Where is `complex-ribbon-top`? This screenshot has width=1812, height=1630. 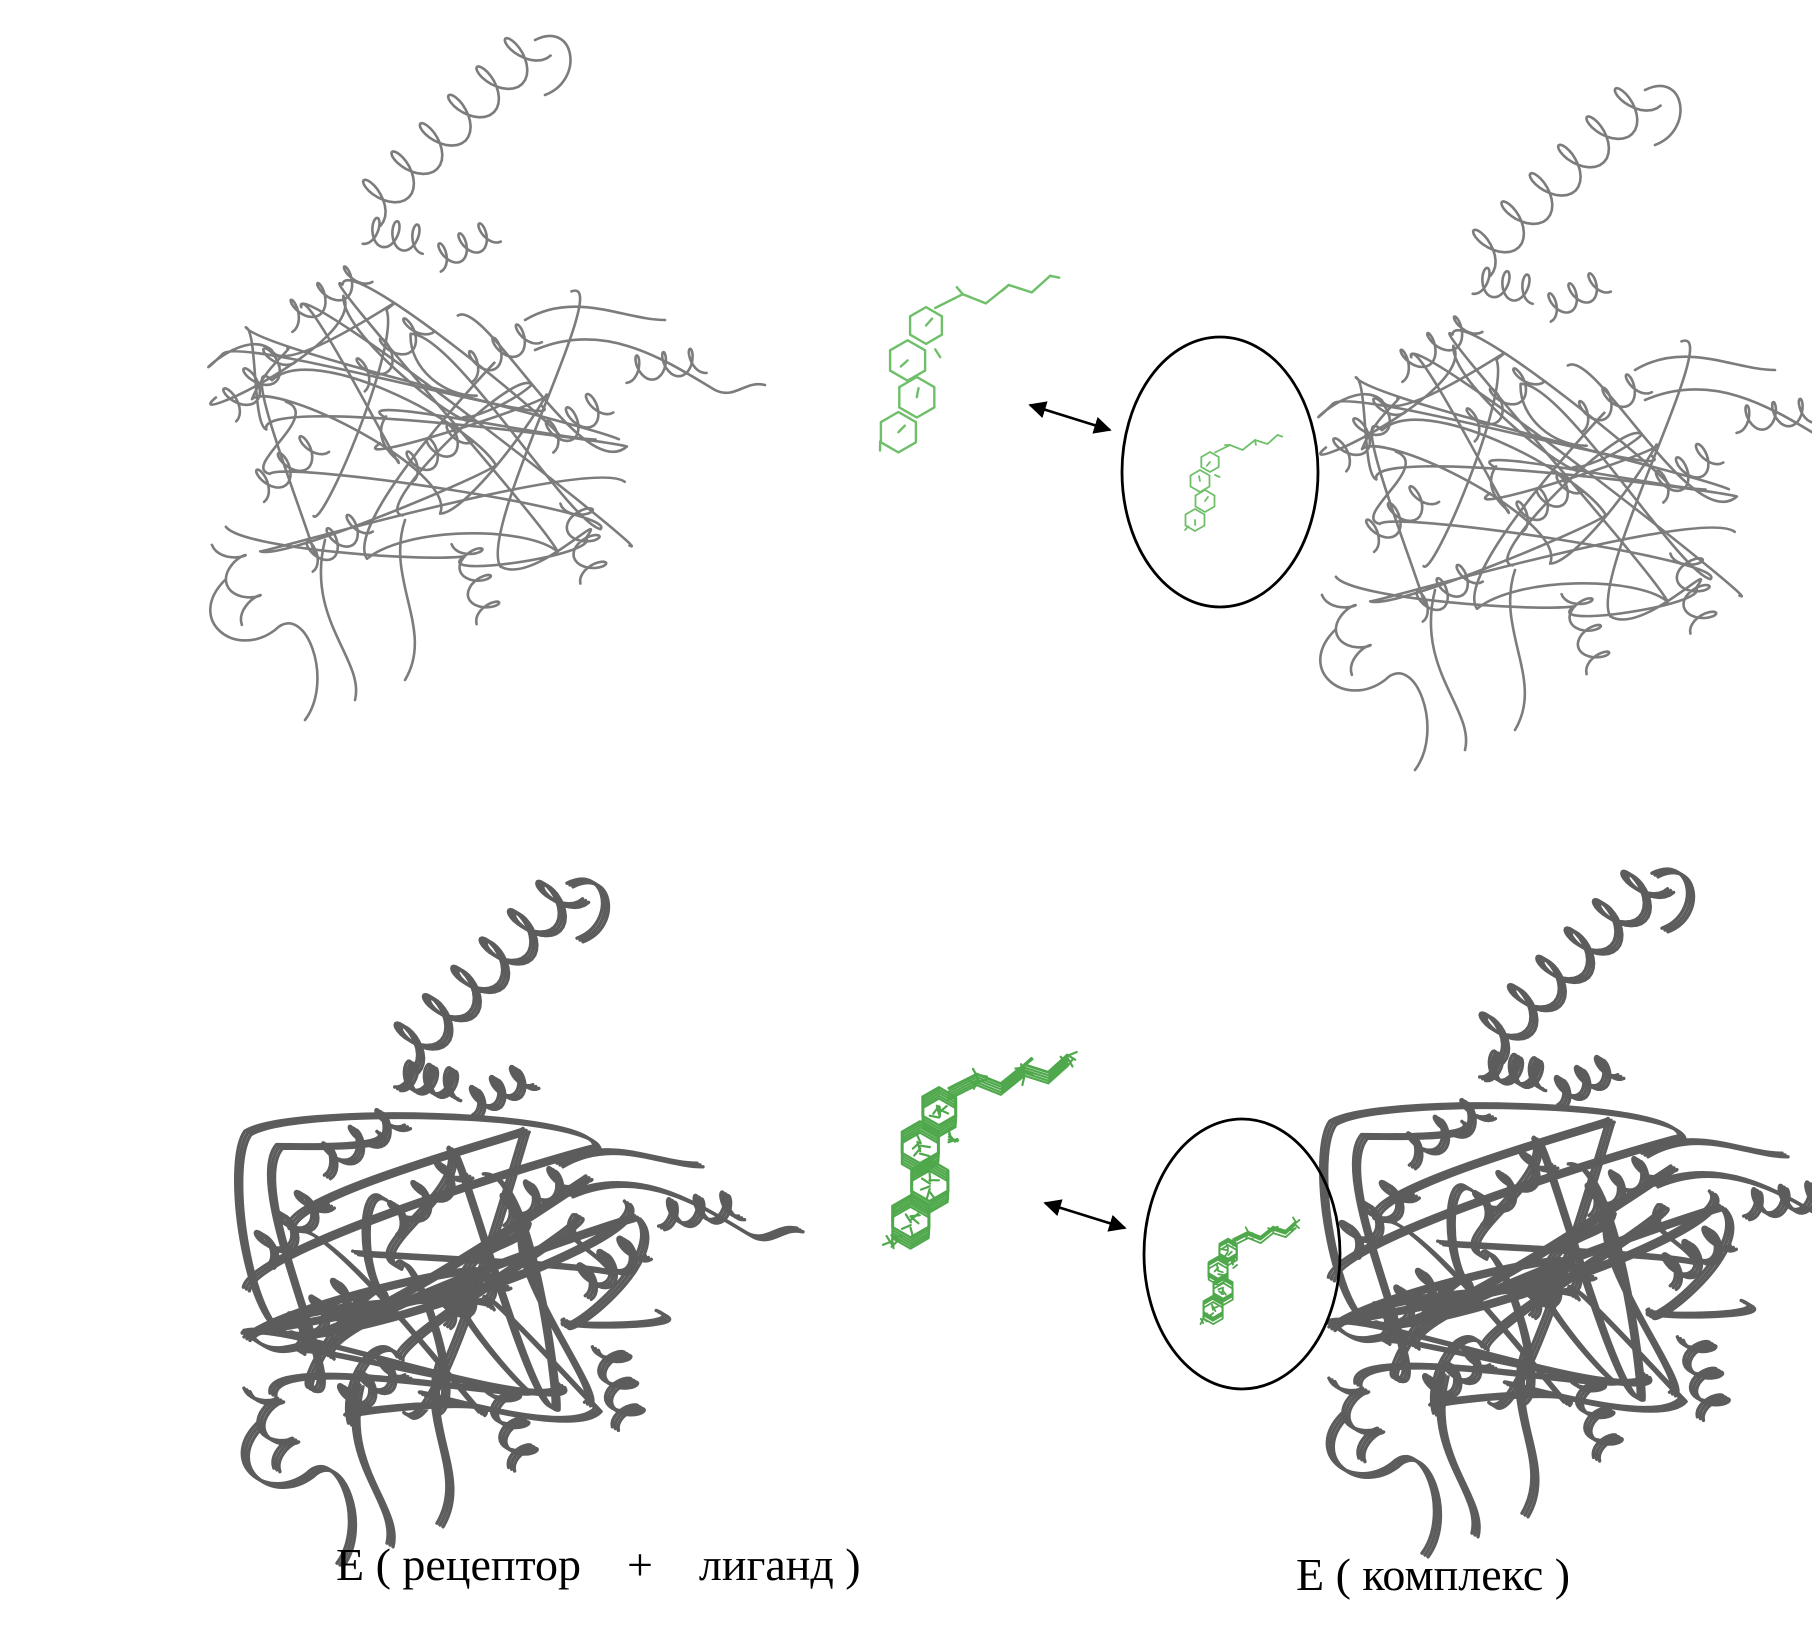 complex-ribbon-top is located at coordinates (1564, 428).